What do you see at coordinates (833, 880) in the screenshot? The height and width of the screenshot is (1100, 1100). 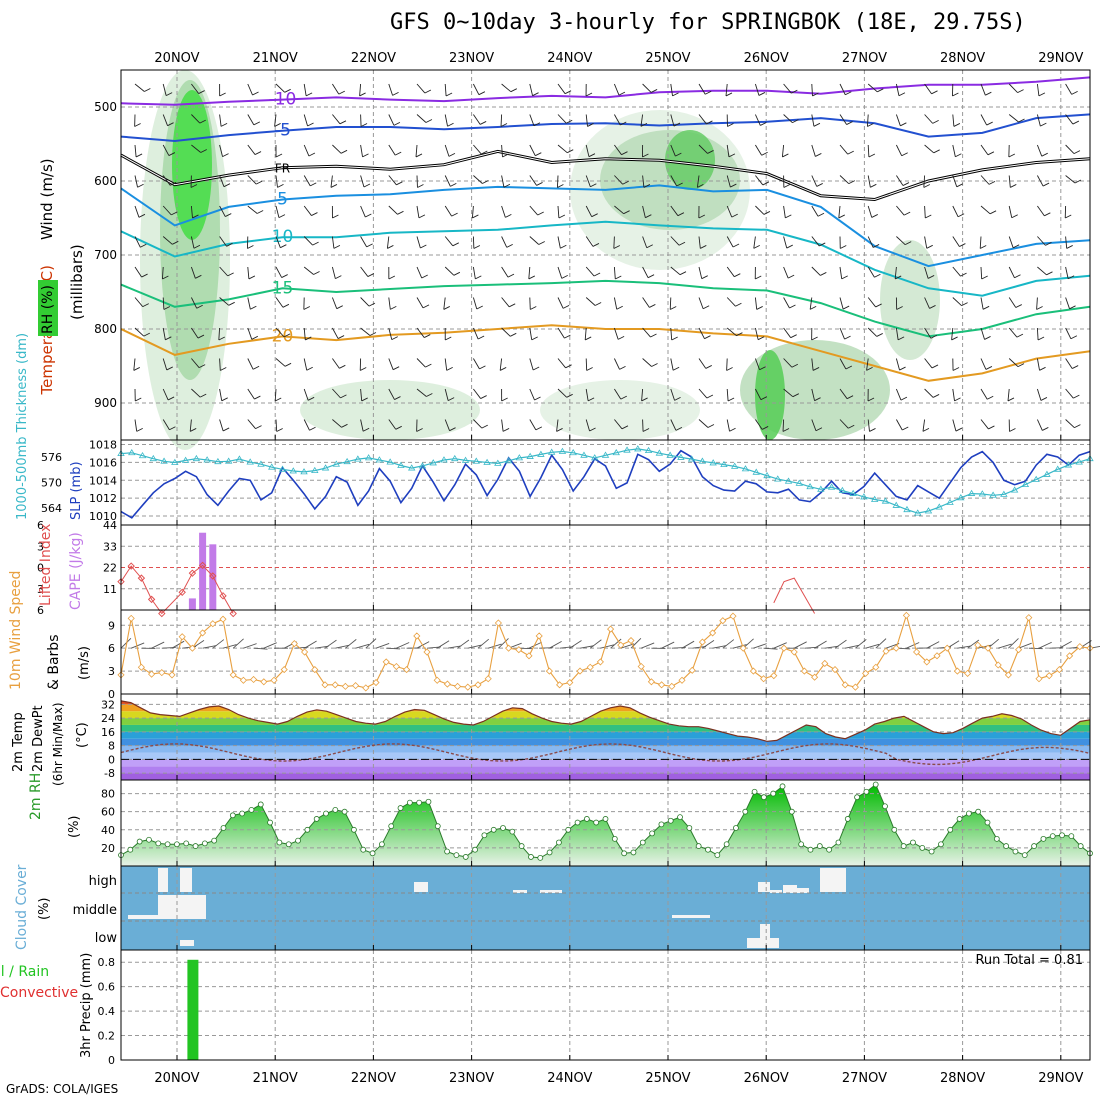 I see `cloud-fraction` at bounding box center [833, 880].